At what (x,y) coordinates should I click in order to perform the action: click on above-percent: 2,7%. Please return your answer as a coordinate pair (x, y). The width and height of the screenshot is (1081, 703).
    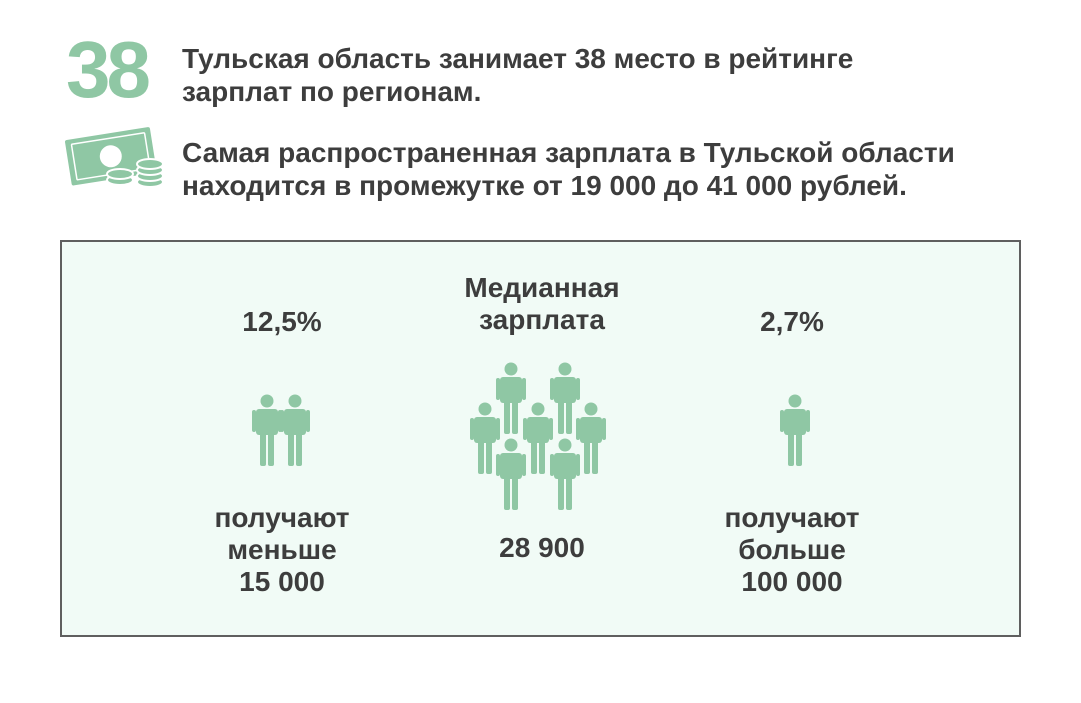
    Looking at the image, I should click on (792, 321).